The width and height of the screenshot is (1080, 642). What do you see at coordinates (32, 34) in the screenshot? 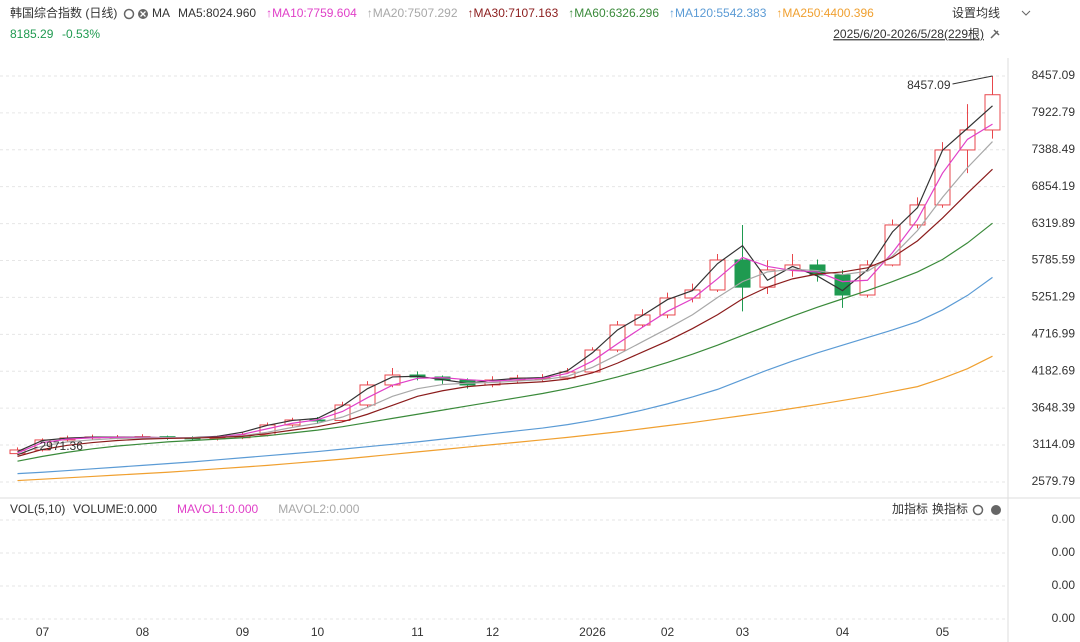
I see `last-close: 8185.29` at bounding box center [32, 34].